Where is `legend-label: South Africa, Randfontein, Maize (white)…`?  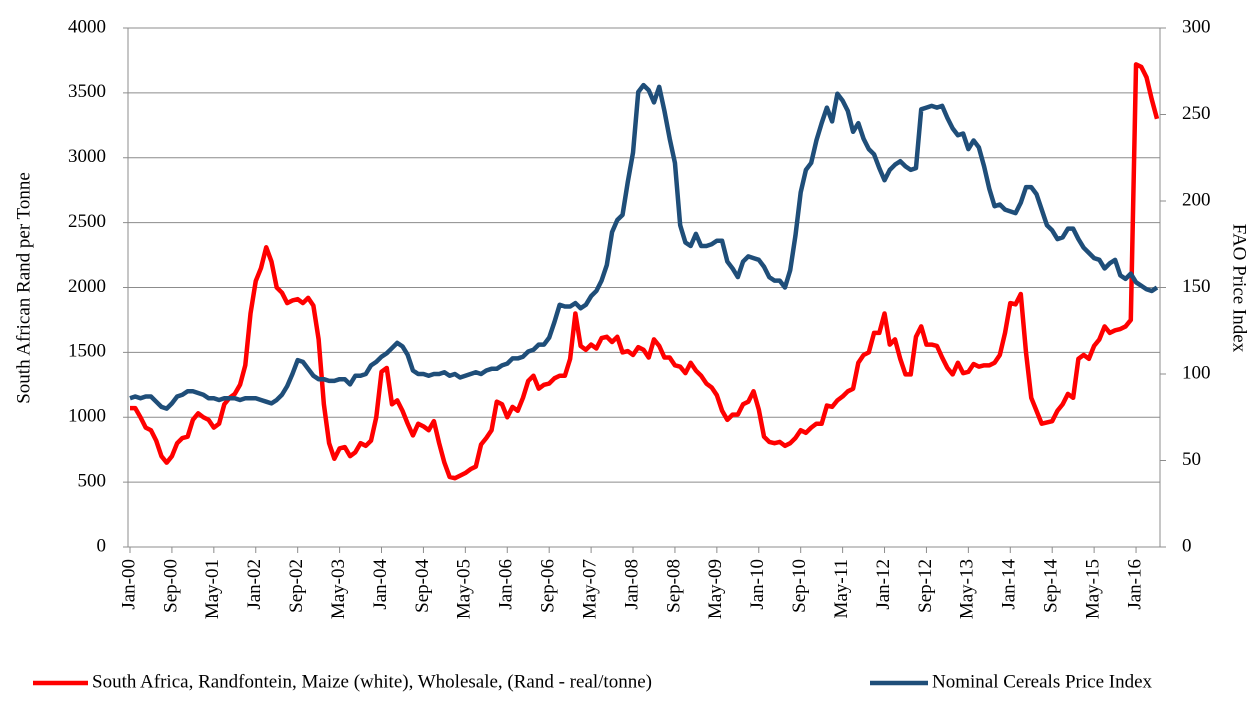
legend-label: South Africa, Randfontein, Maize (white)… is located at coordinates (372, 681).